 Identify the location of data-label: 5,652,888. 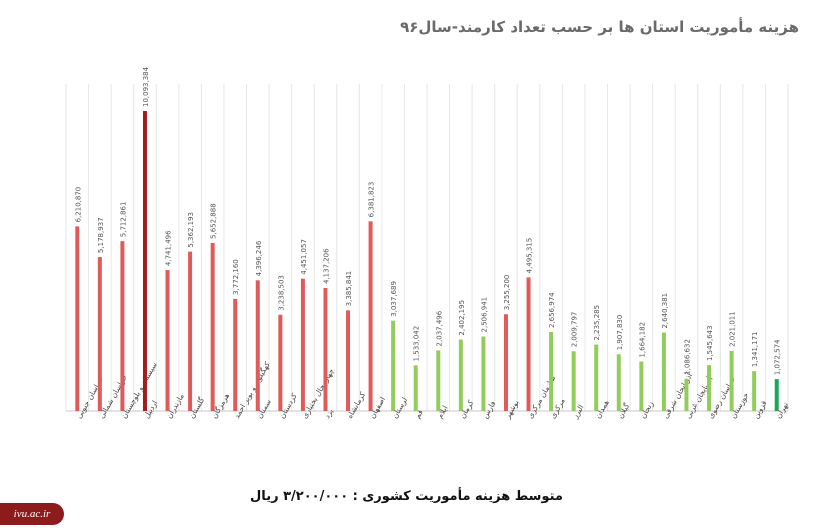
(214, 221).